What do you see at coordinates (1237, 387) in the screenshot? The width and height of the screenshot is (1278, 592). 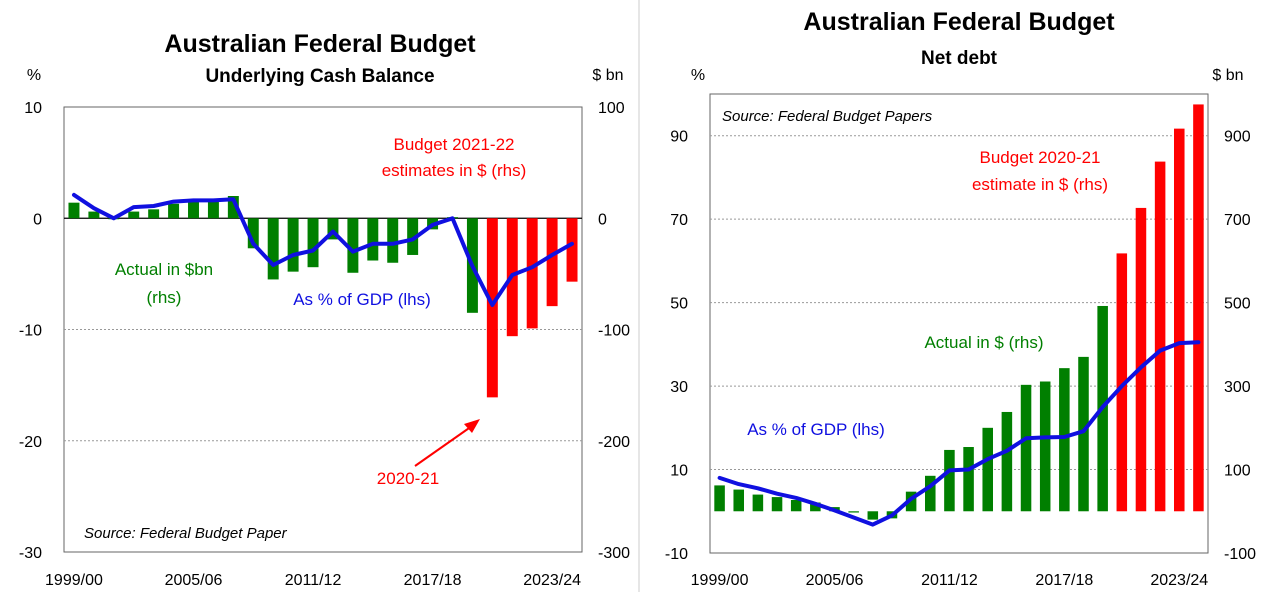 I see `y-tick-label-rhs: 300` at bounding box center [1237, 387].